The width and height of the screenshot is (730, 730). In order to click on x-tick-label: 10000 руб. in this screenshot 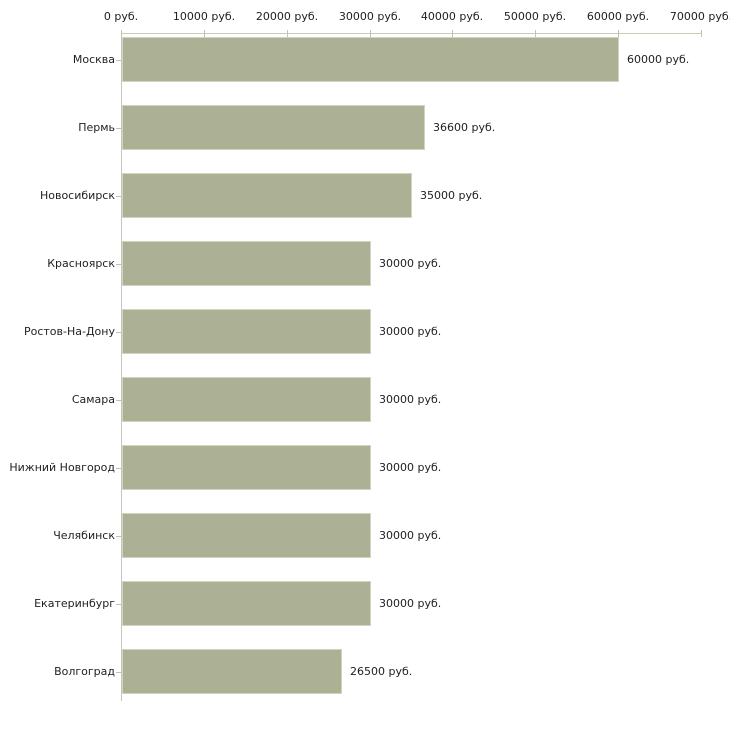, I will do `click(204, 16)`.